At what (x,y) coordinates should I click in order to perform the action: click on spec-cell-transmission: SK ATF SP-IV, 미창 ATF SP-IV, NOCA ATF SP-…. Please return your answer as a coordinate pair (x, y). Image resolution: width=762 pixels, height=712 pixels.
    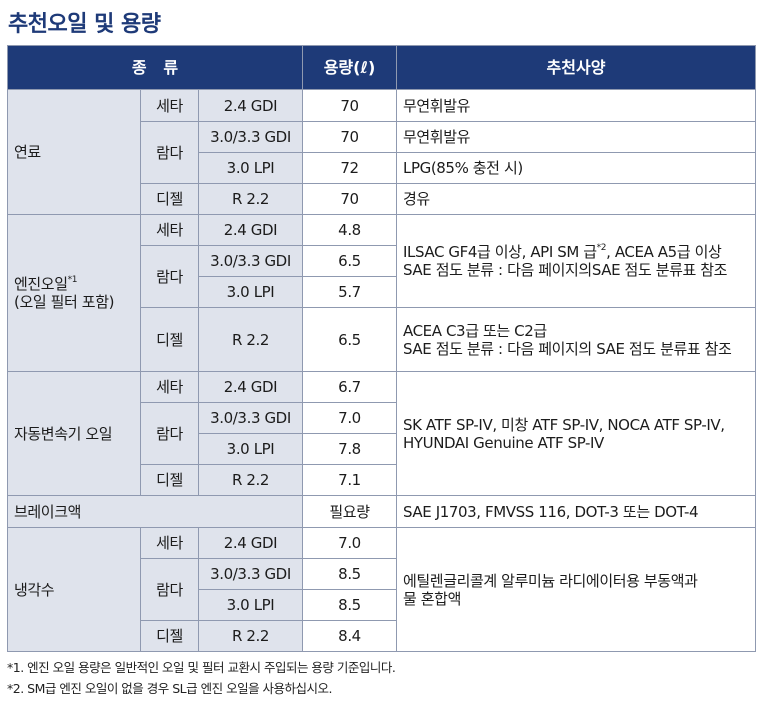
    Looking at the image, I should click on (576, 433).